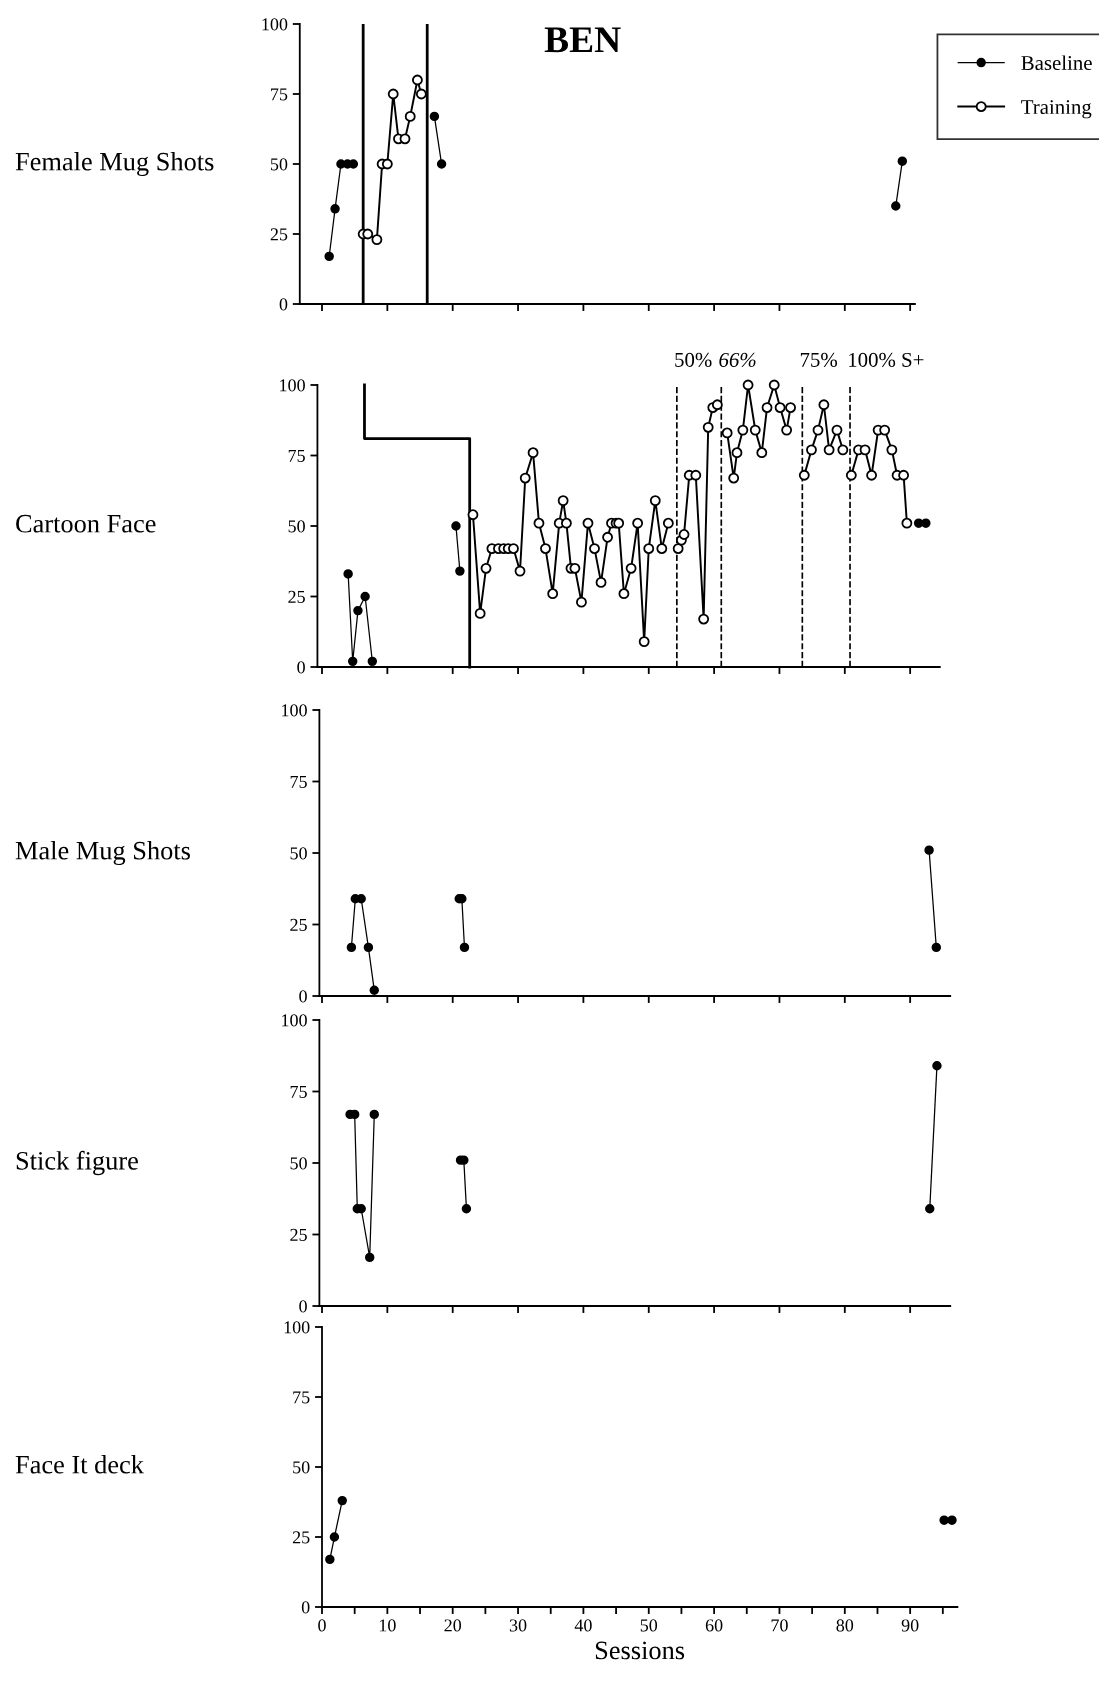  What do you see at coordinates (1056, 109) in the screenshot?
I see `legend-label: Training` at bounding box center [1056, 109].